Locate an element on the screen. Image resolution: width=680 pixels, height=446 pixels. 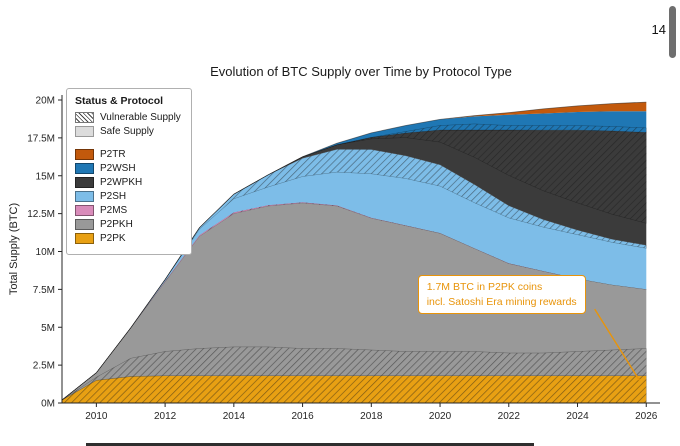
legend-item-safe-supply: Safe Supply is located at coordinates (128, 131).